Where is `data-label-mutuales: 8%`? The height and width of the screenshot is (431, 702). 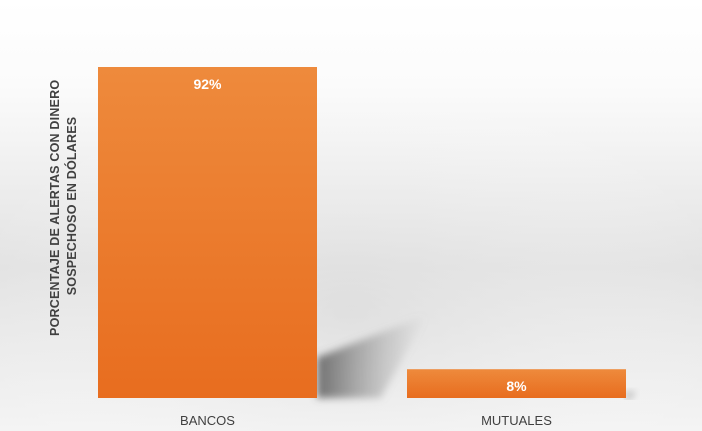 data-label-mutuales: 8% is located at coordinates (516, 386).